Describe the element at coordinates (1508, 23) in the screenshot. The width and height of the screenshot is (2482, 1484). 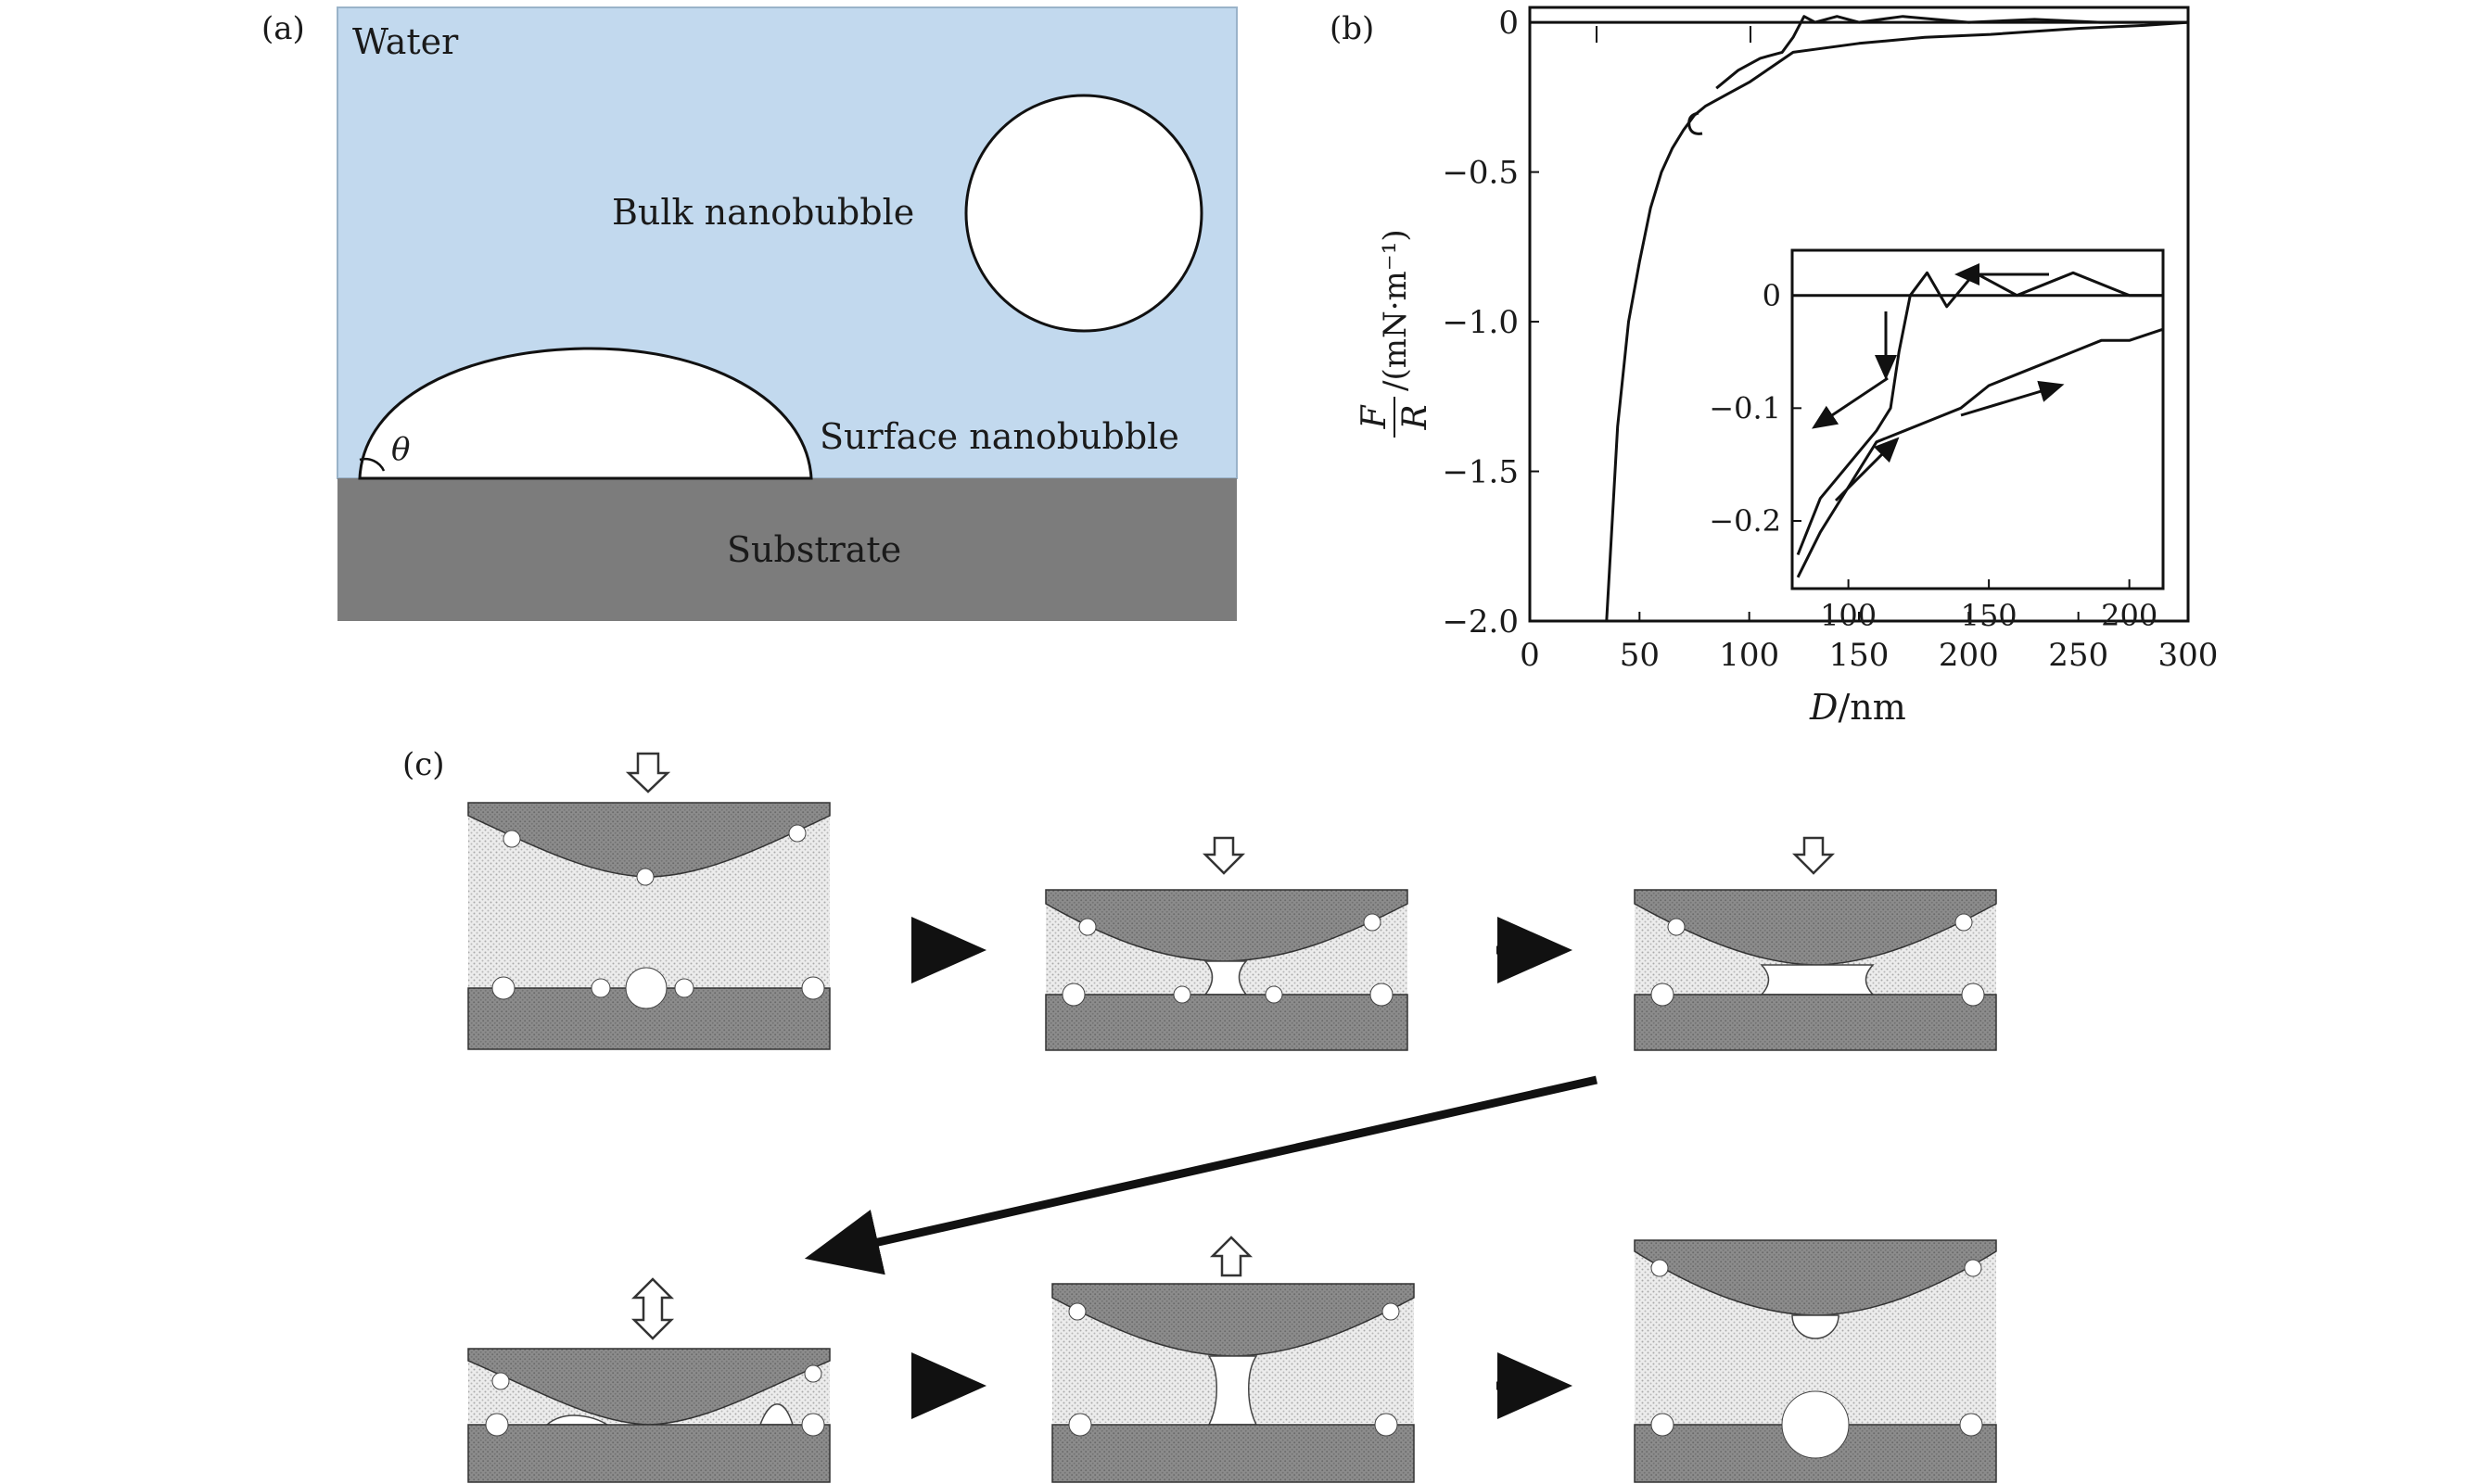
I see `main-ytick-label: 0` at that location.